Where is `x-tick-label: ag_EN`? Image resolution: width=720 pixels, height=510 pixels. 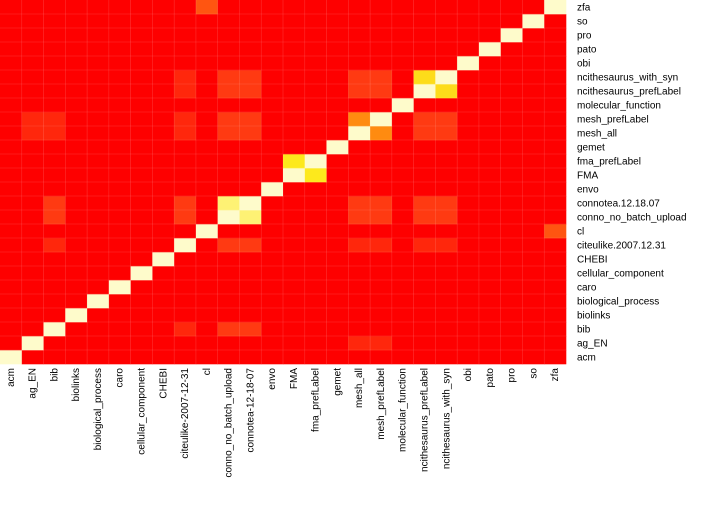 x-tick-label: ag_EN is located at coordinates (33, 383).